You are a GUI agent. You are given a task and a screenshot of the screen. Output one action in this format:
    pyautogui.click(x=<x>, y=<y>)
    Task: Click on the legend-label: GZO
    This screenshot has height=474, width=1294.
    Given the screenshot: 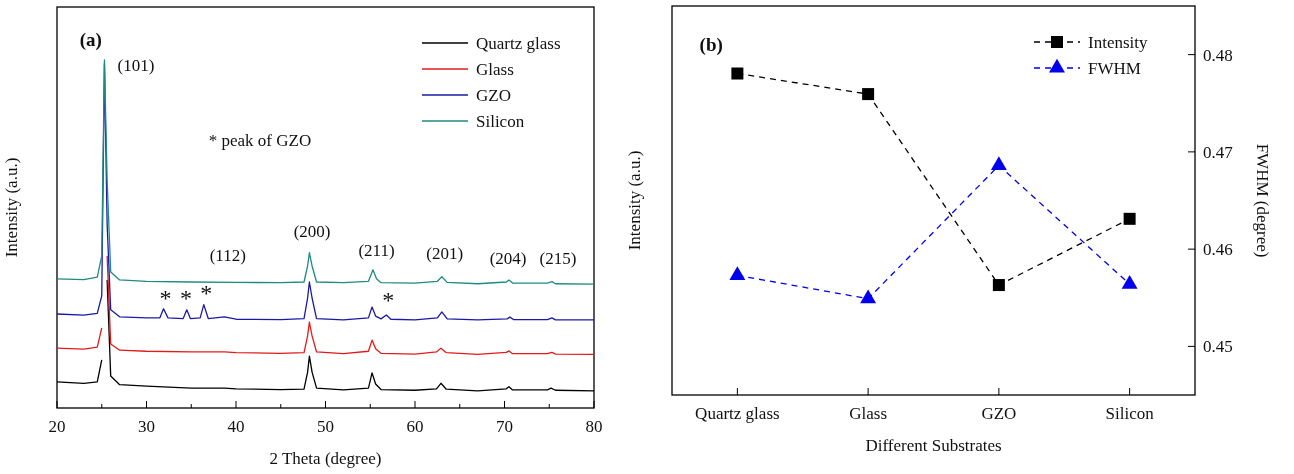 What is the action you would take?
    pyautogui.click(x=493, y=95)
    